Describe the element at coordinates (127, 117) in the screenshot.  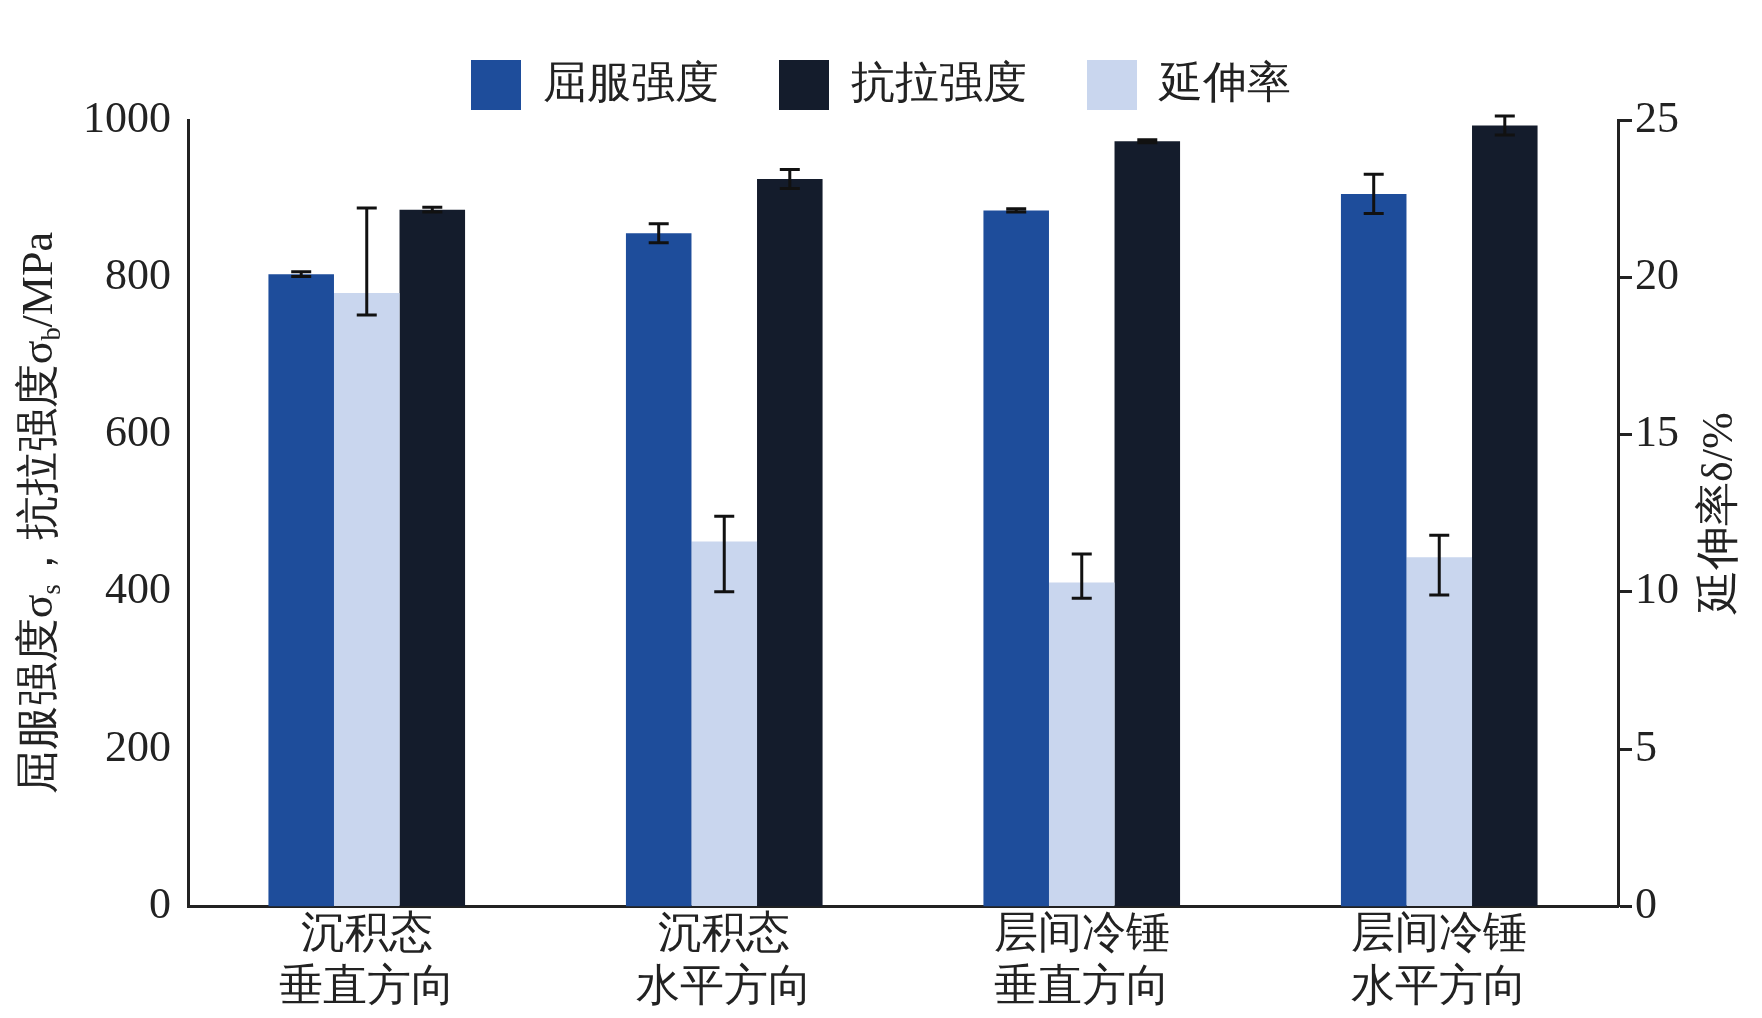
I see `y-tick-label: 1000` at that location.